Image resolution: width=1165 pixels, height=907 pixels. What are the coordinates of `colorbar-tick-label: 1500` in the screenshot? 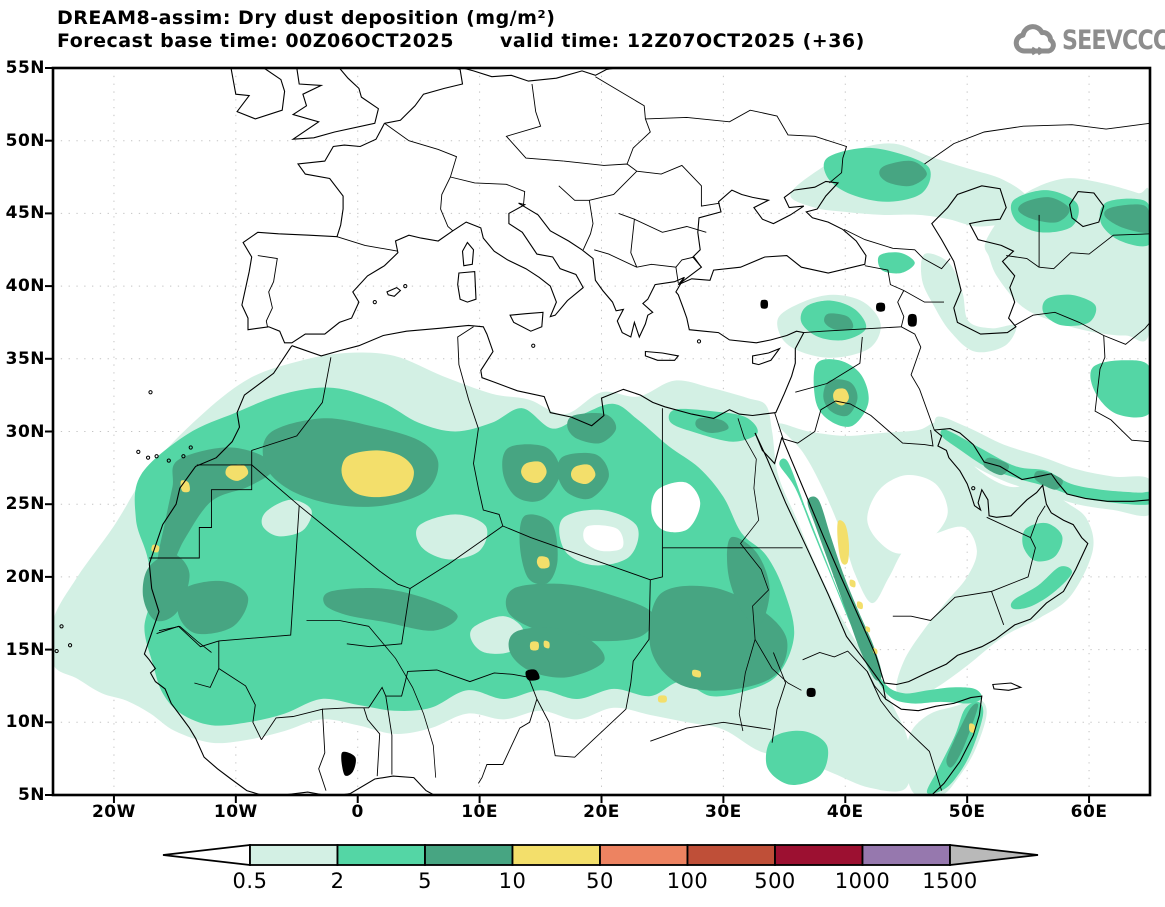 It's located at (950, 881).